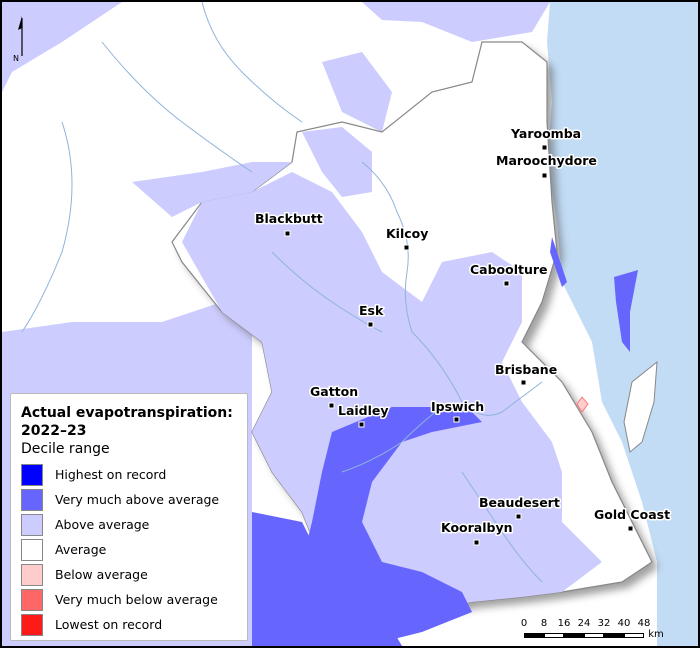 Image resolution: width=700 pixels, height=648 pixels. I want to click on below-average-patch, so click(582, 404).